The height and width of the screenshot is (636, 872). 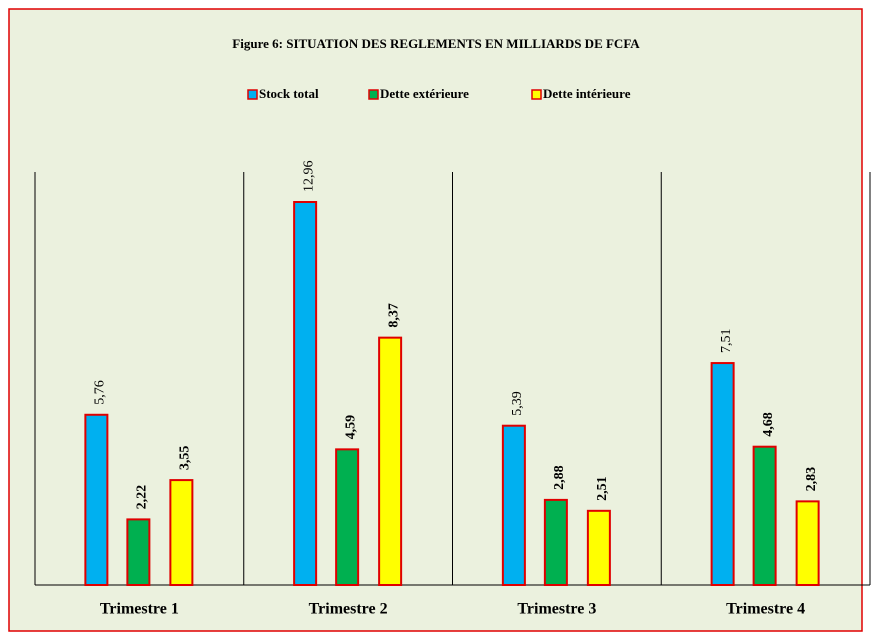 What do you see at coordinates (139, 609) in the screenshot?
I see `x-tick-label: Trimestre 1` at bounding box center [139, 609].